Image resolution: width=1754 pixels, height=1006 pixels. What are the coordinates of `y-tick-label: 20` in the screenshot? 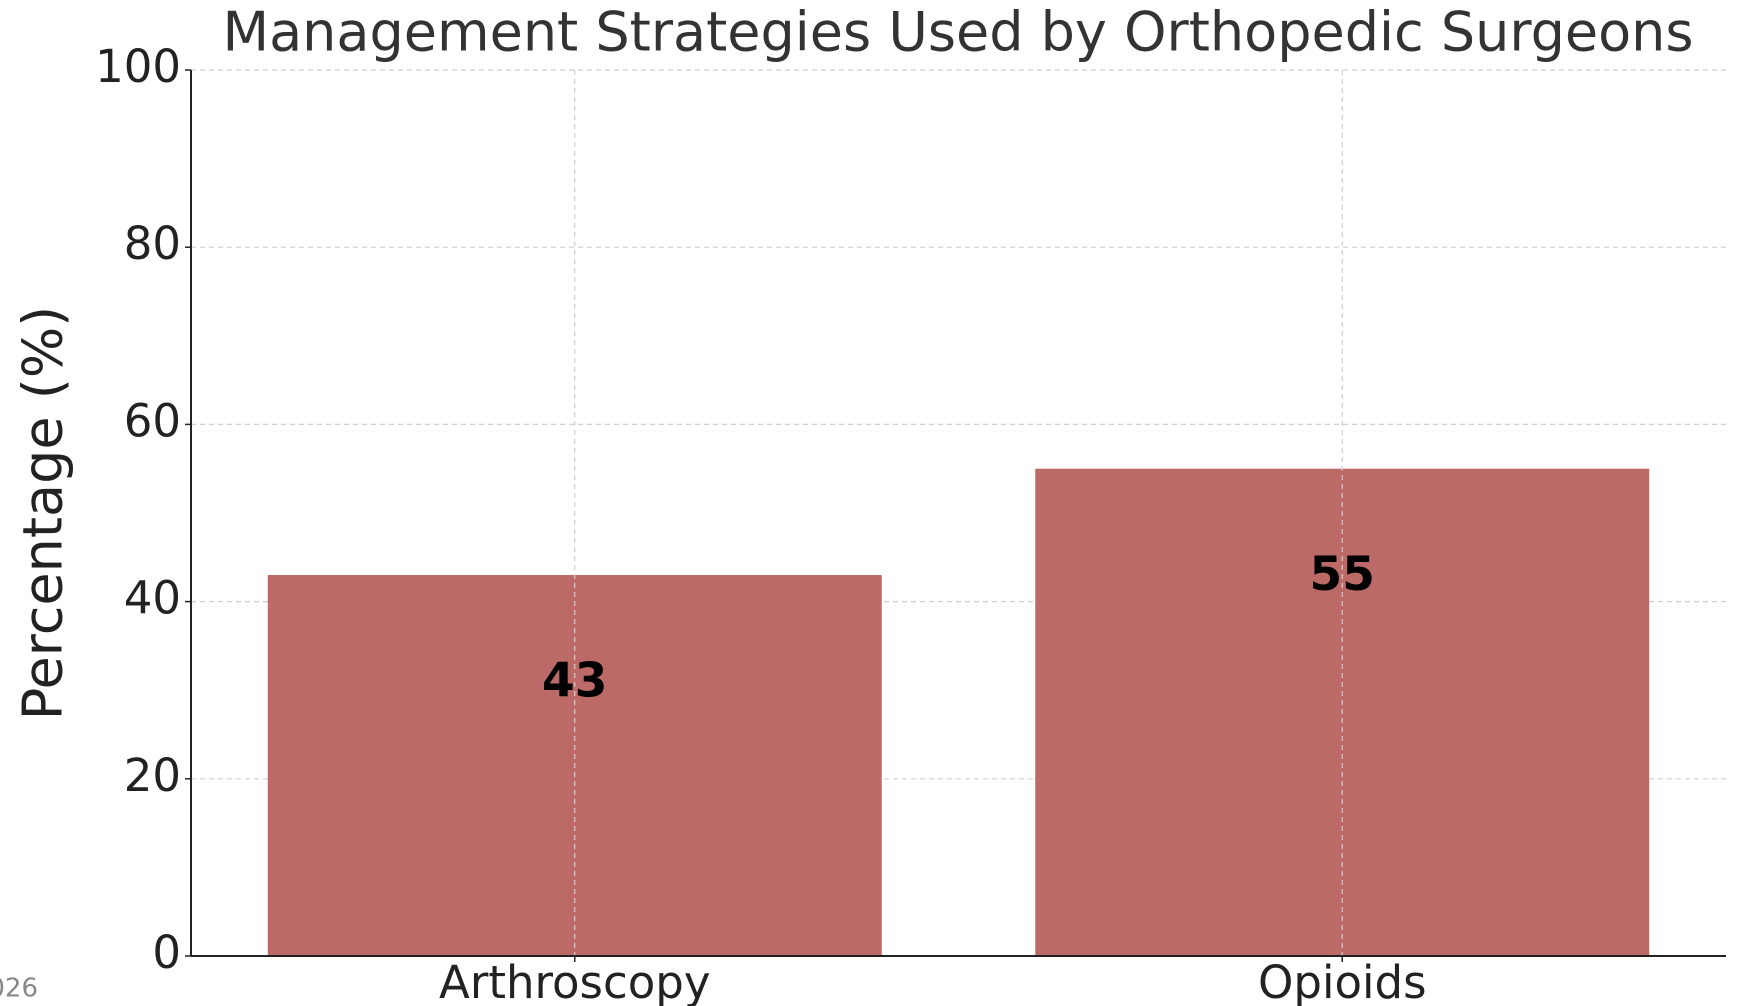 It's located at (152, 775).